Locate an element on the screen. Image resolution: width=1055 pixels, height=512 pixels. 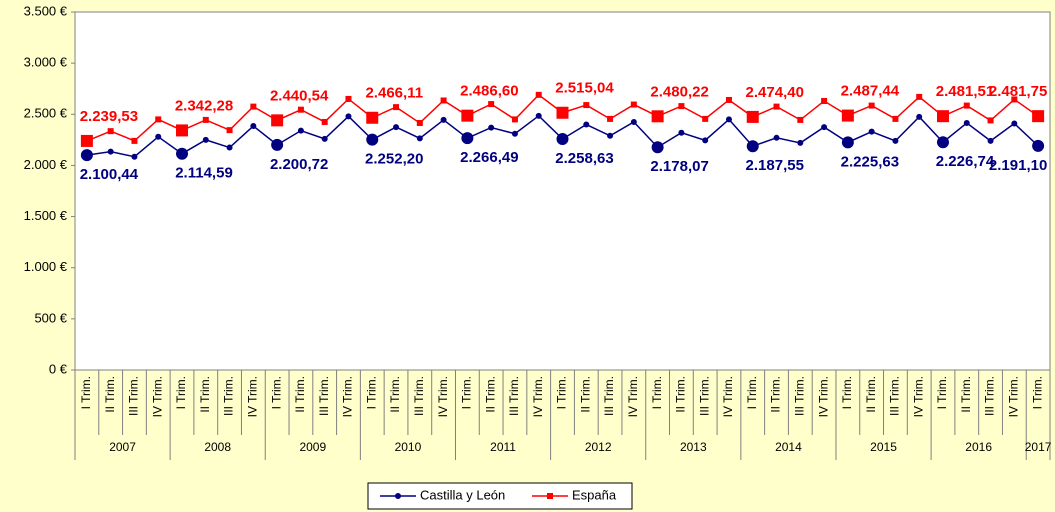
y-tick-label: 3.000 € is located at coordinates (46, 62).